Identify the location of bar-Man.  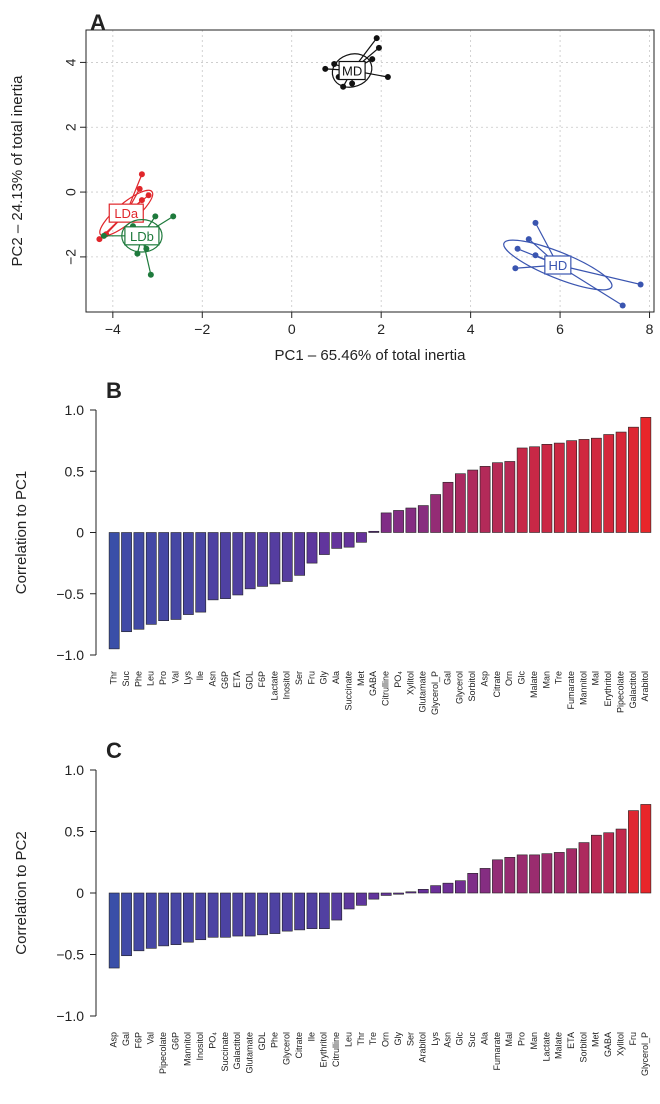
(547, 488).